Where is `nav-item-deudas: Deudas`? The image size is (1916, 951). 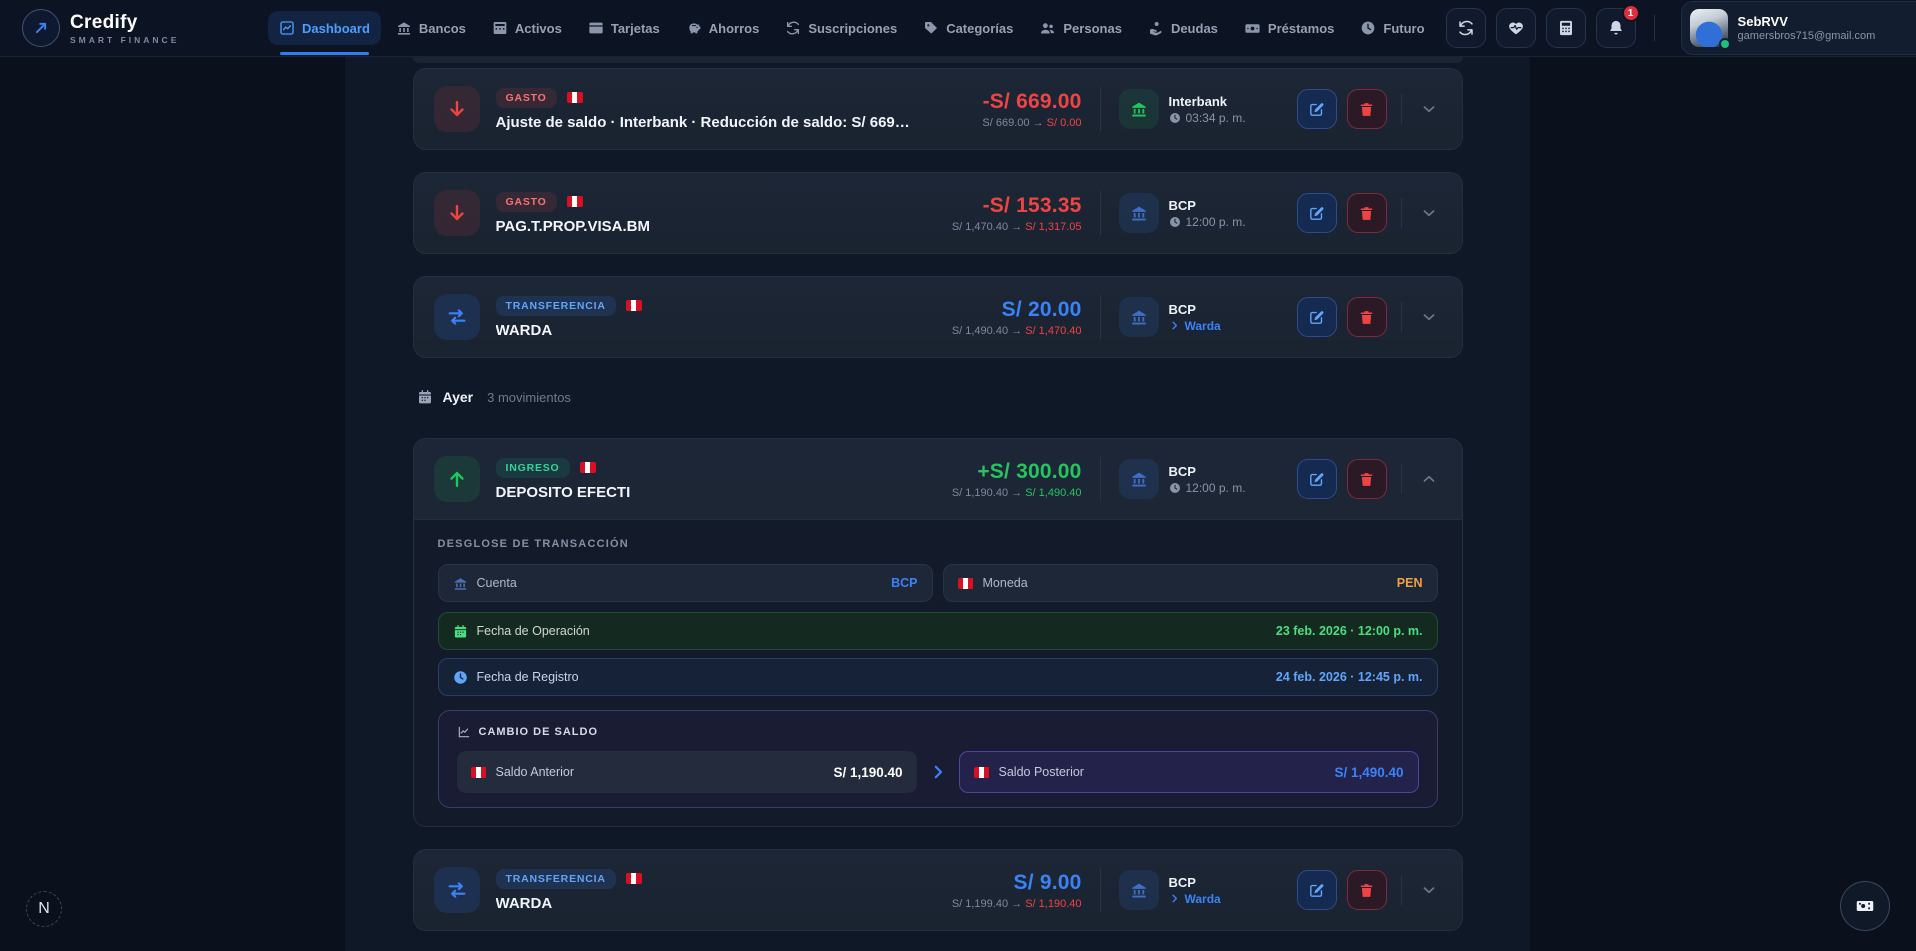 nav-item-deudas: Deudas is located at coordinates (1183, 28).